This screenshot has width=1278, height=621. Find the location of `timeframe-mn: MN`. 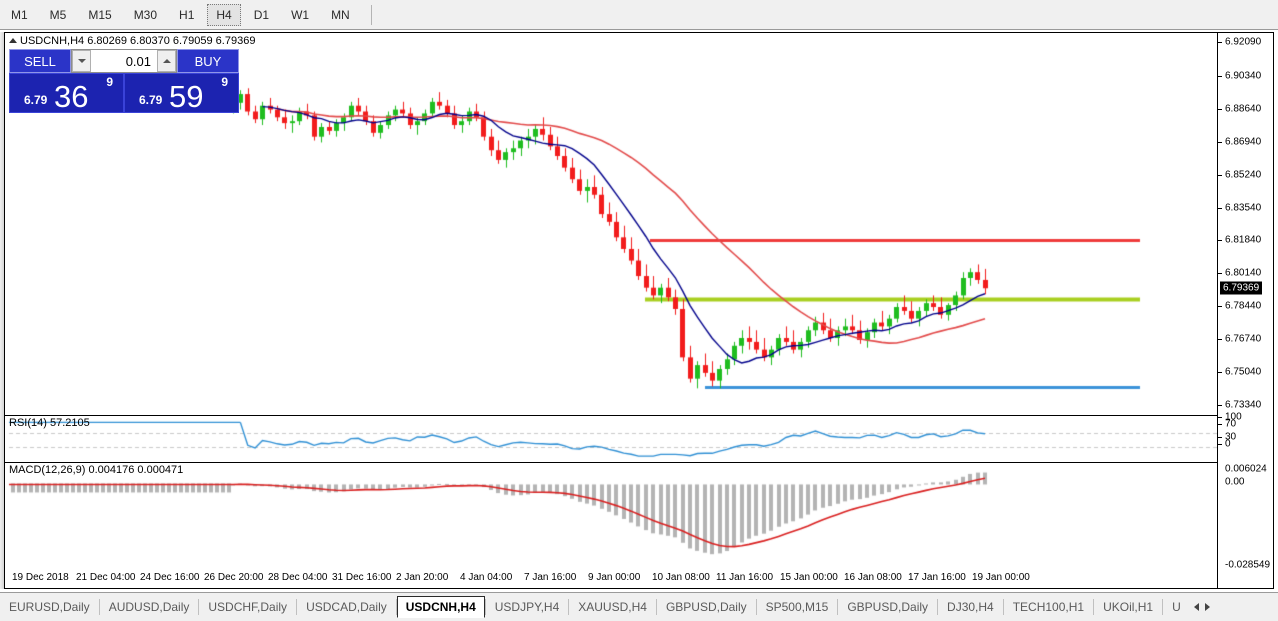

timeframe-mn: MN is located at coordinates (340, 14).